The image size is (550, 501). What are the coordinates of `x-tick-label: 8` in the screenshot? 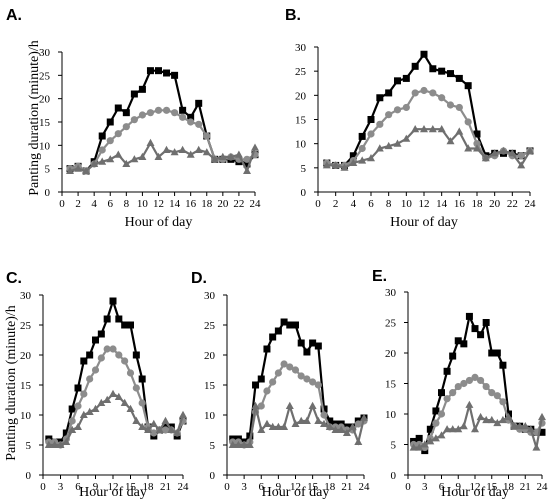 It's located at (389, 204).